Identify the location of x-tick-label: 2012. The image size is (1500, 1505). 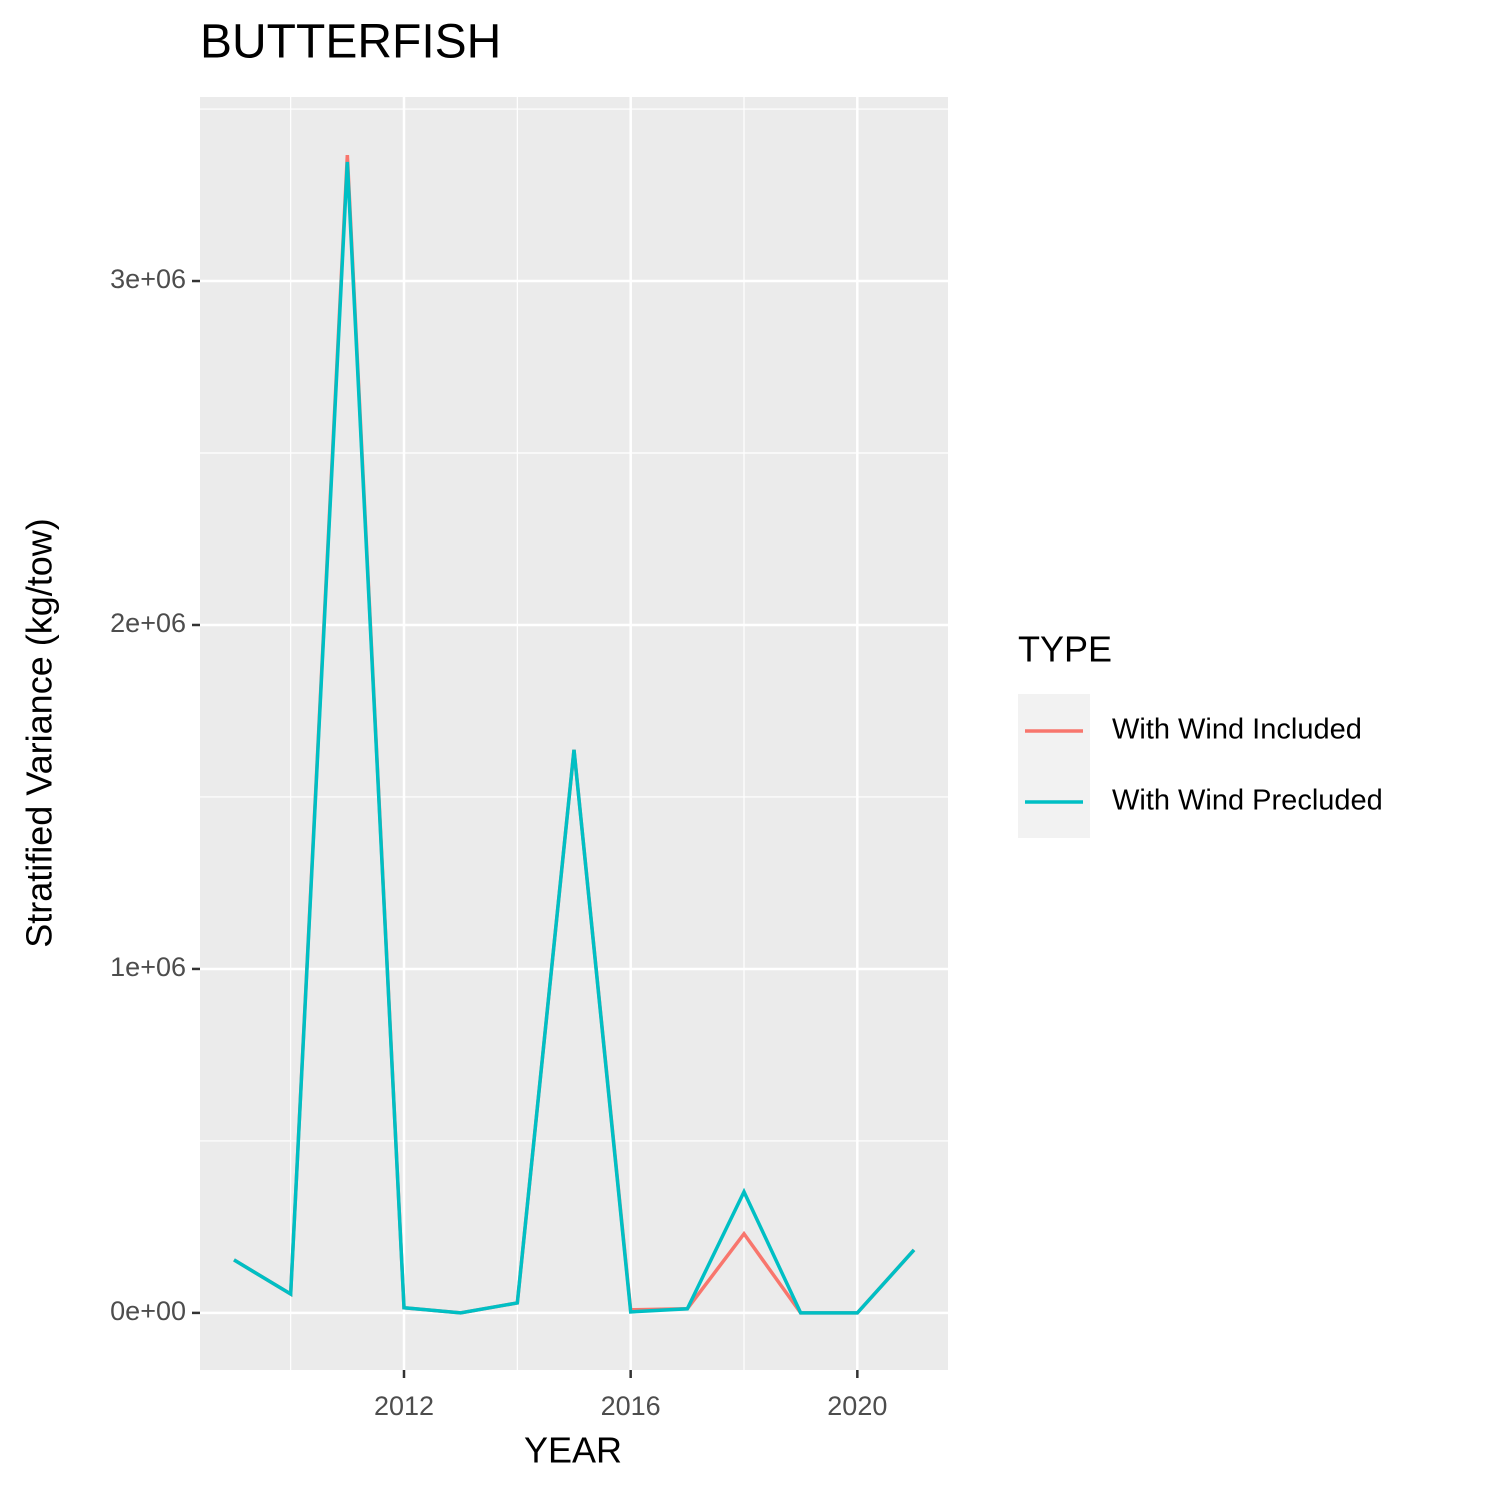
(404, 1406).